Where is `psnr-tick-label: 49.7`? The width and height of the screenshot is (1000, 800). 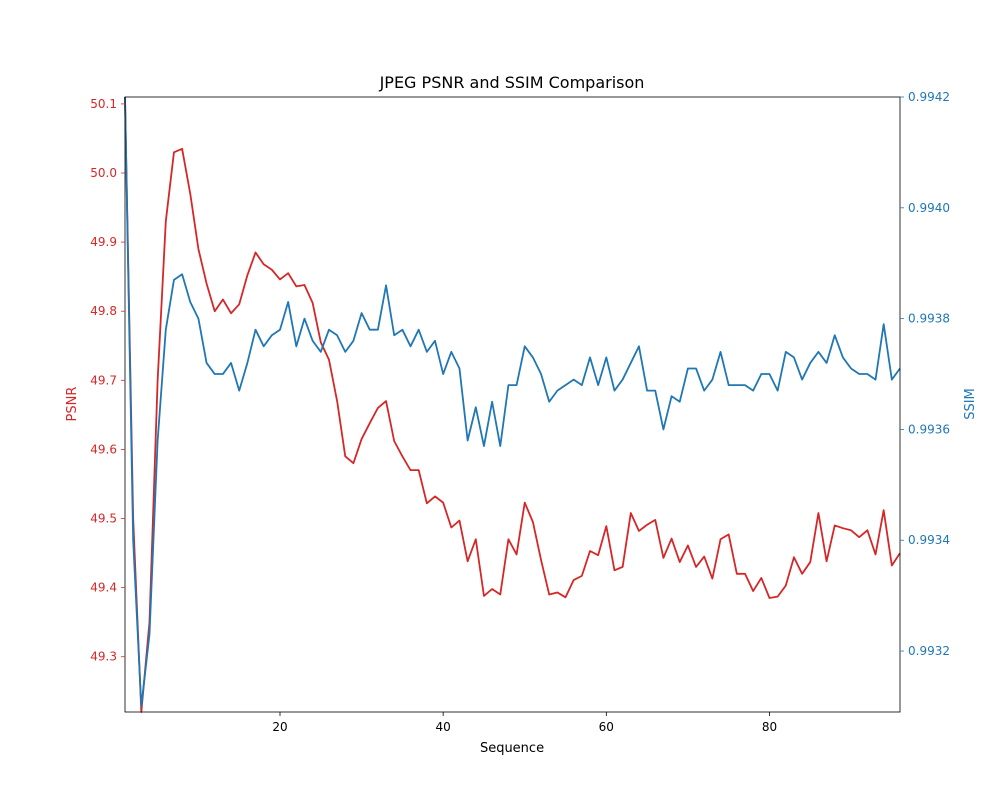 psnr-tick-label: 49.7 is located at coordinates (103, 380).